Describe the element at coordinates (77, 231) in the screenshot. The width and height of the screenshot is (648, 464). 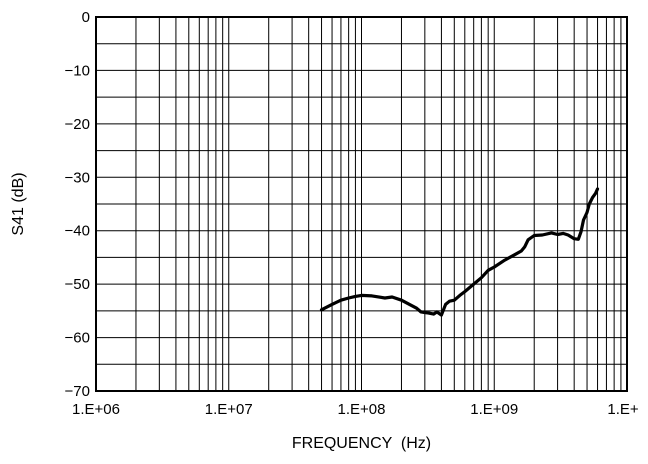
I see `y-tick-label: −40` at that location.